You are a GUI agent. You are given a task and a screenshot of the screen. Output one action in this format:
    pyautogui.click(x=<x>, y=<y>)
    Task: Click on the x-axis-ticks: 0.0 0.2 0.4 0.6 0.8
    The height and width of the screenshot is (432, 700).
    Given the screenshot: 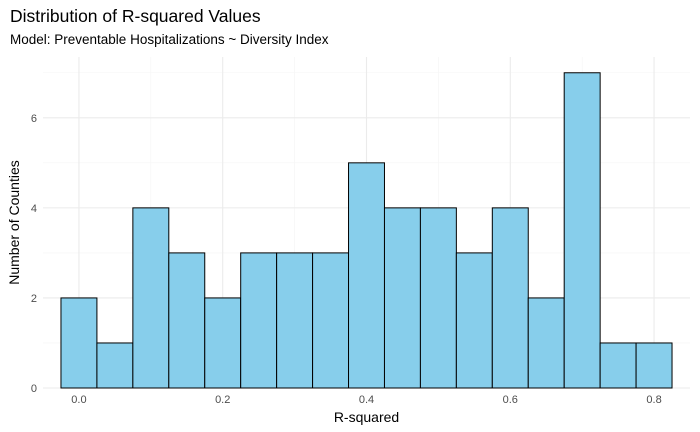 What is the action you would take?
    pyautogui.click(x=366, y=400)
    